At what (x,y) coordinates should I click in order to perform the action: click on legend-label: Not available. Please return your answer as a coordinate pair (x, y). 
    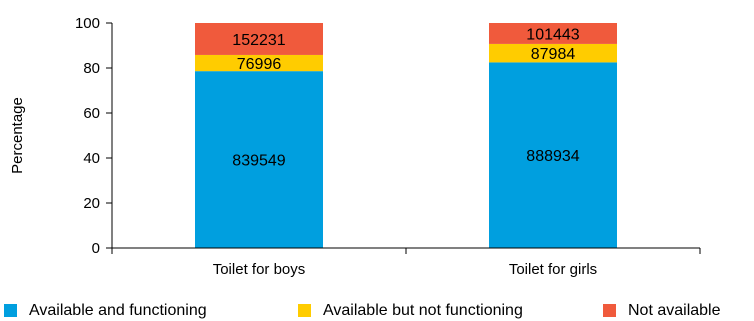
    Looking at the image, I should click on (674, 310).